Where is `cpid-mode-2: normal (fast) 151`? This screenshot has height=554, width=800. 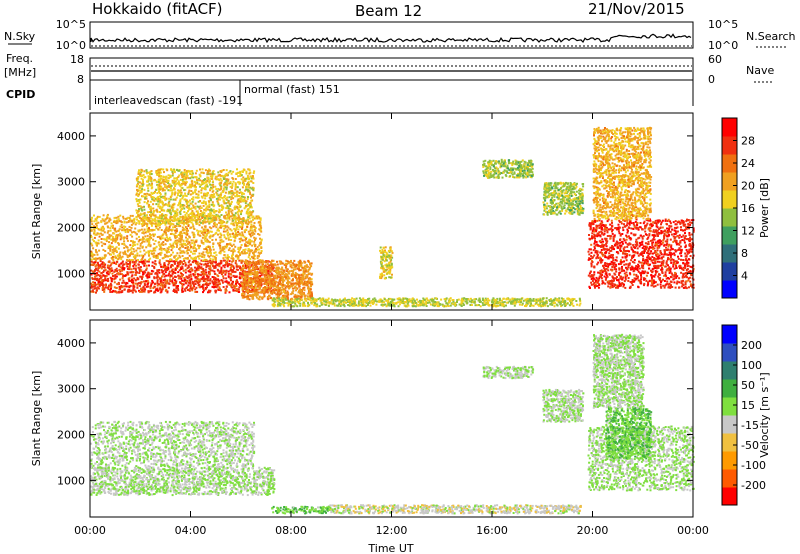
cpid-mode-2: normal (fast) 151 is located at coordinates (292, 89).